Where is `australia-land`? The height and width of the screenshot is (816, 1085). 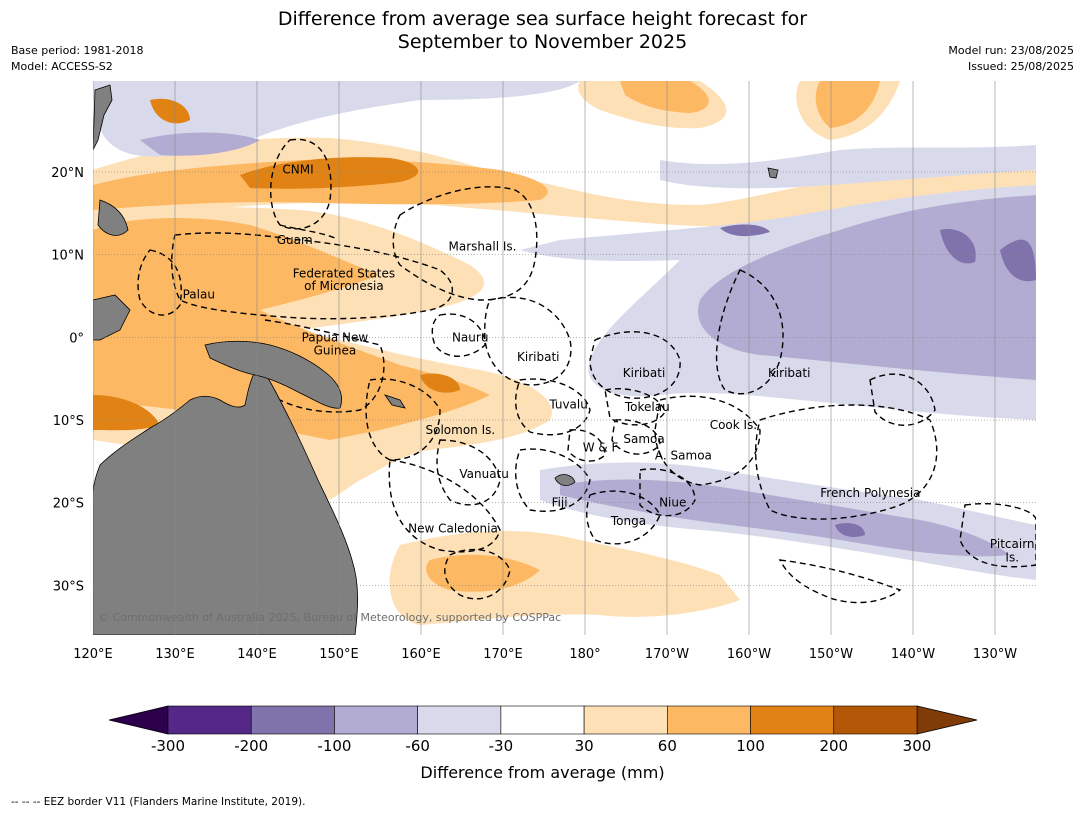
australia-land is located at coordinates (226, 499).